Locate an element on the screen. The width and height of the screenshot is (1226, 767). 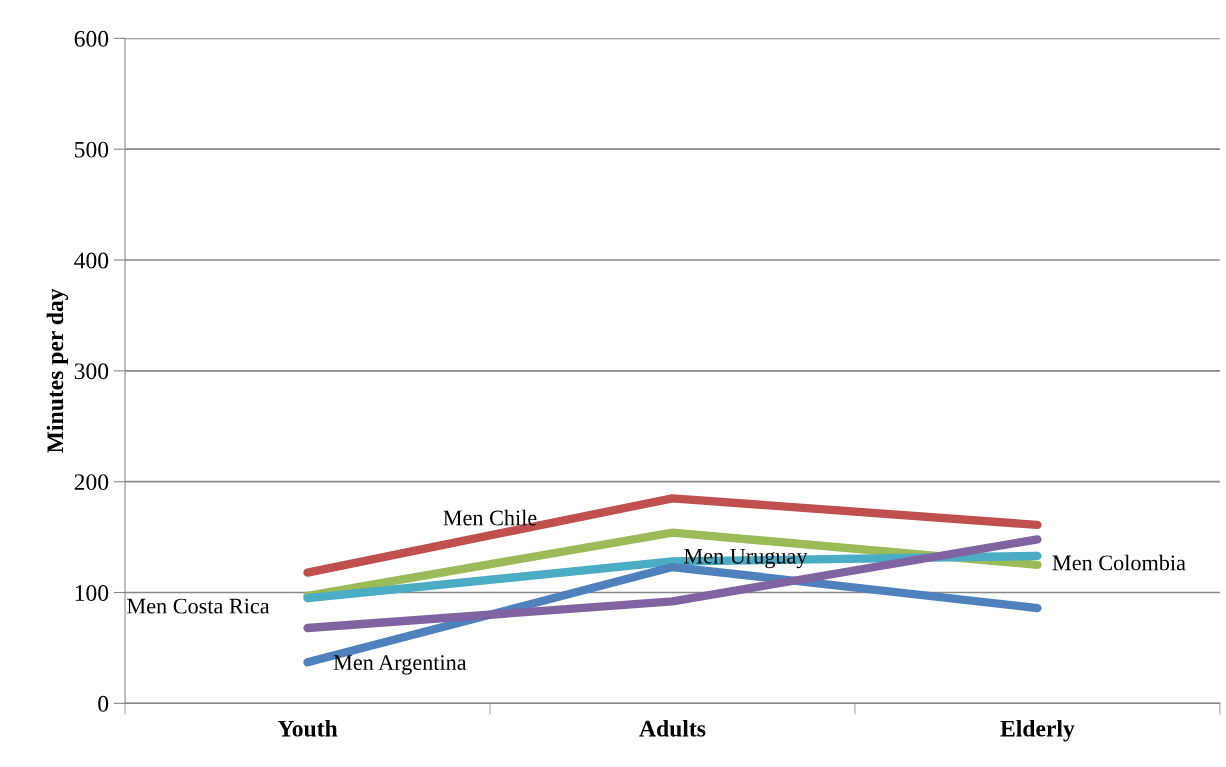
y-tick-label: 400 is located at coordinates (91, 260).